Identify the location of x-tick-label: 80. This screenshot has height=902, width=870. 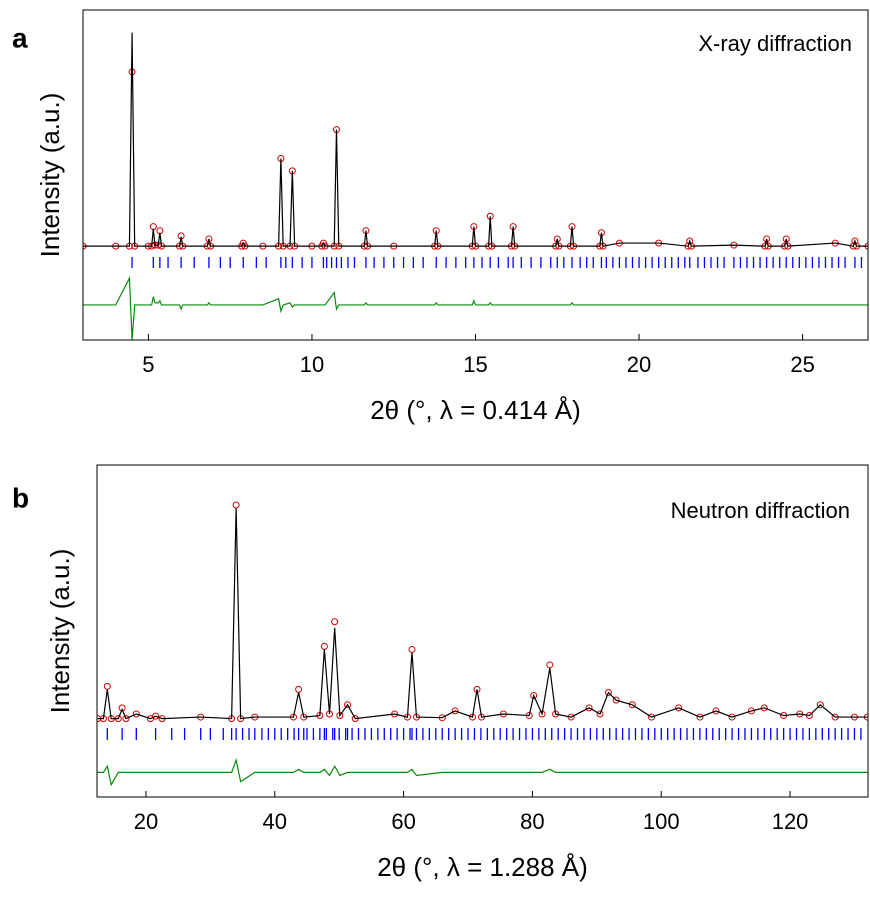
(532, 821).